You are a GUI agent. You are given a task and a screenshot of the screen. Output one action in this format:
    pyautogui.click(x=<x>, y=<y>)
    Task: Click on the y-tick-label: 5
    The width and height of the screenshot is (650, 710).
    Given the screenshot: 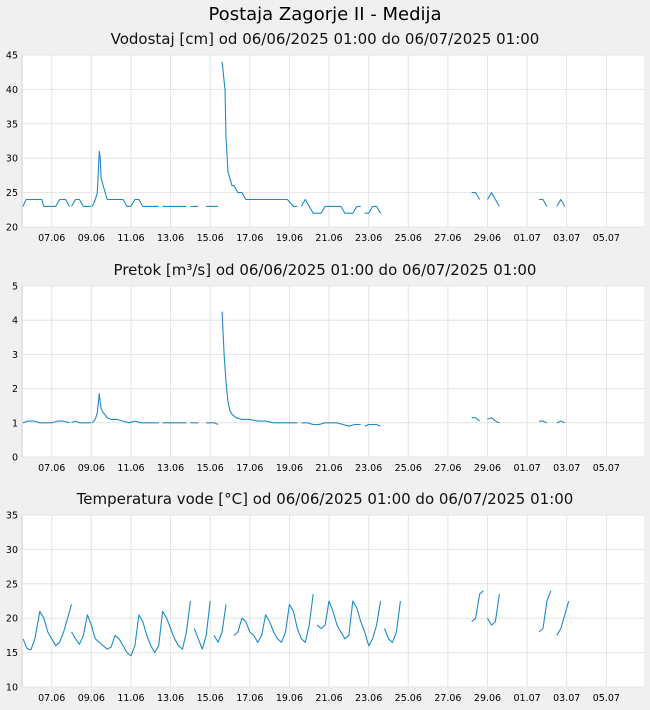 What is the action you would take?
    pyautogui.click(x=15, y=287)
    